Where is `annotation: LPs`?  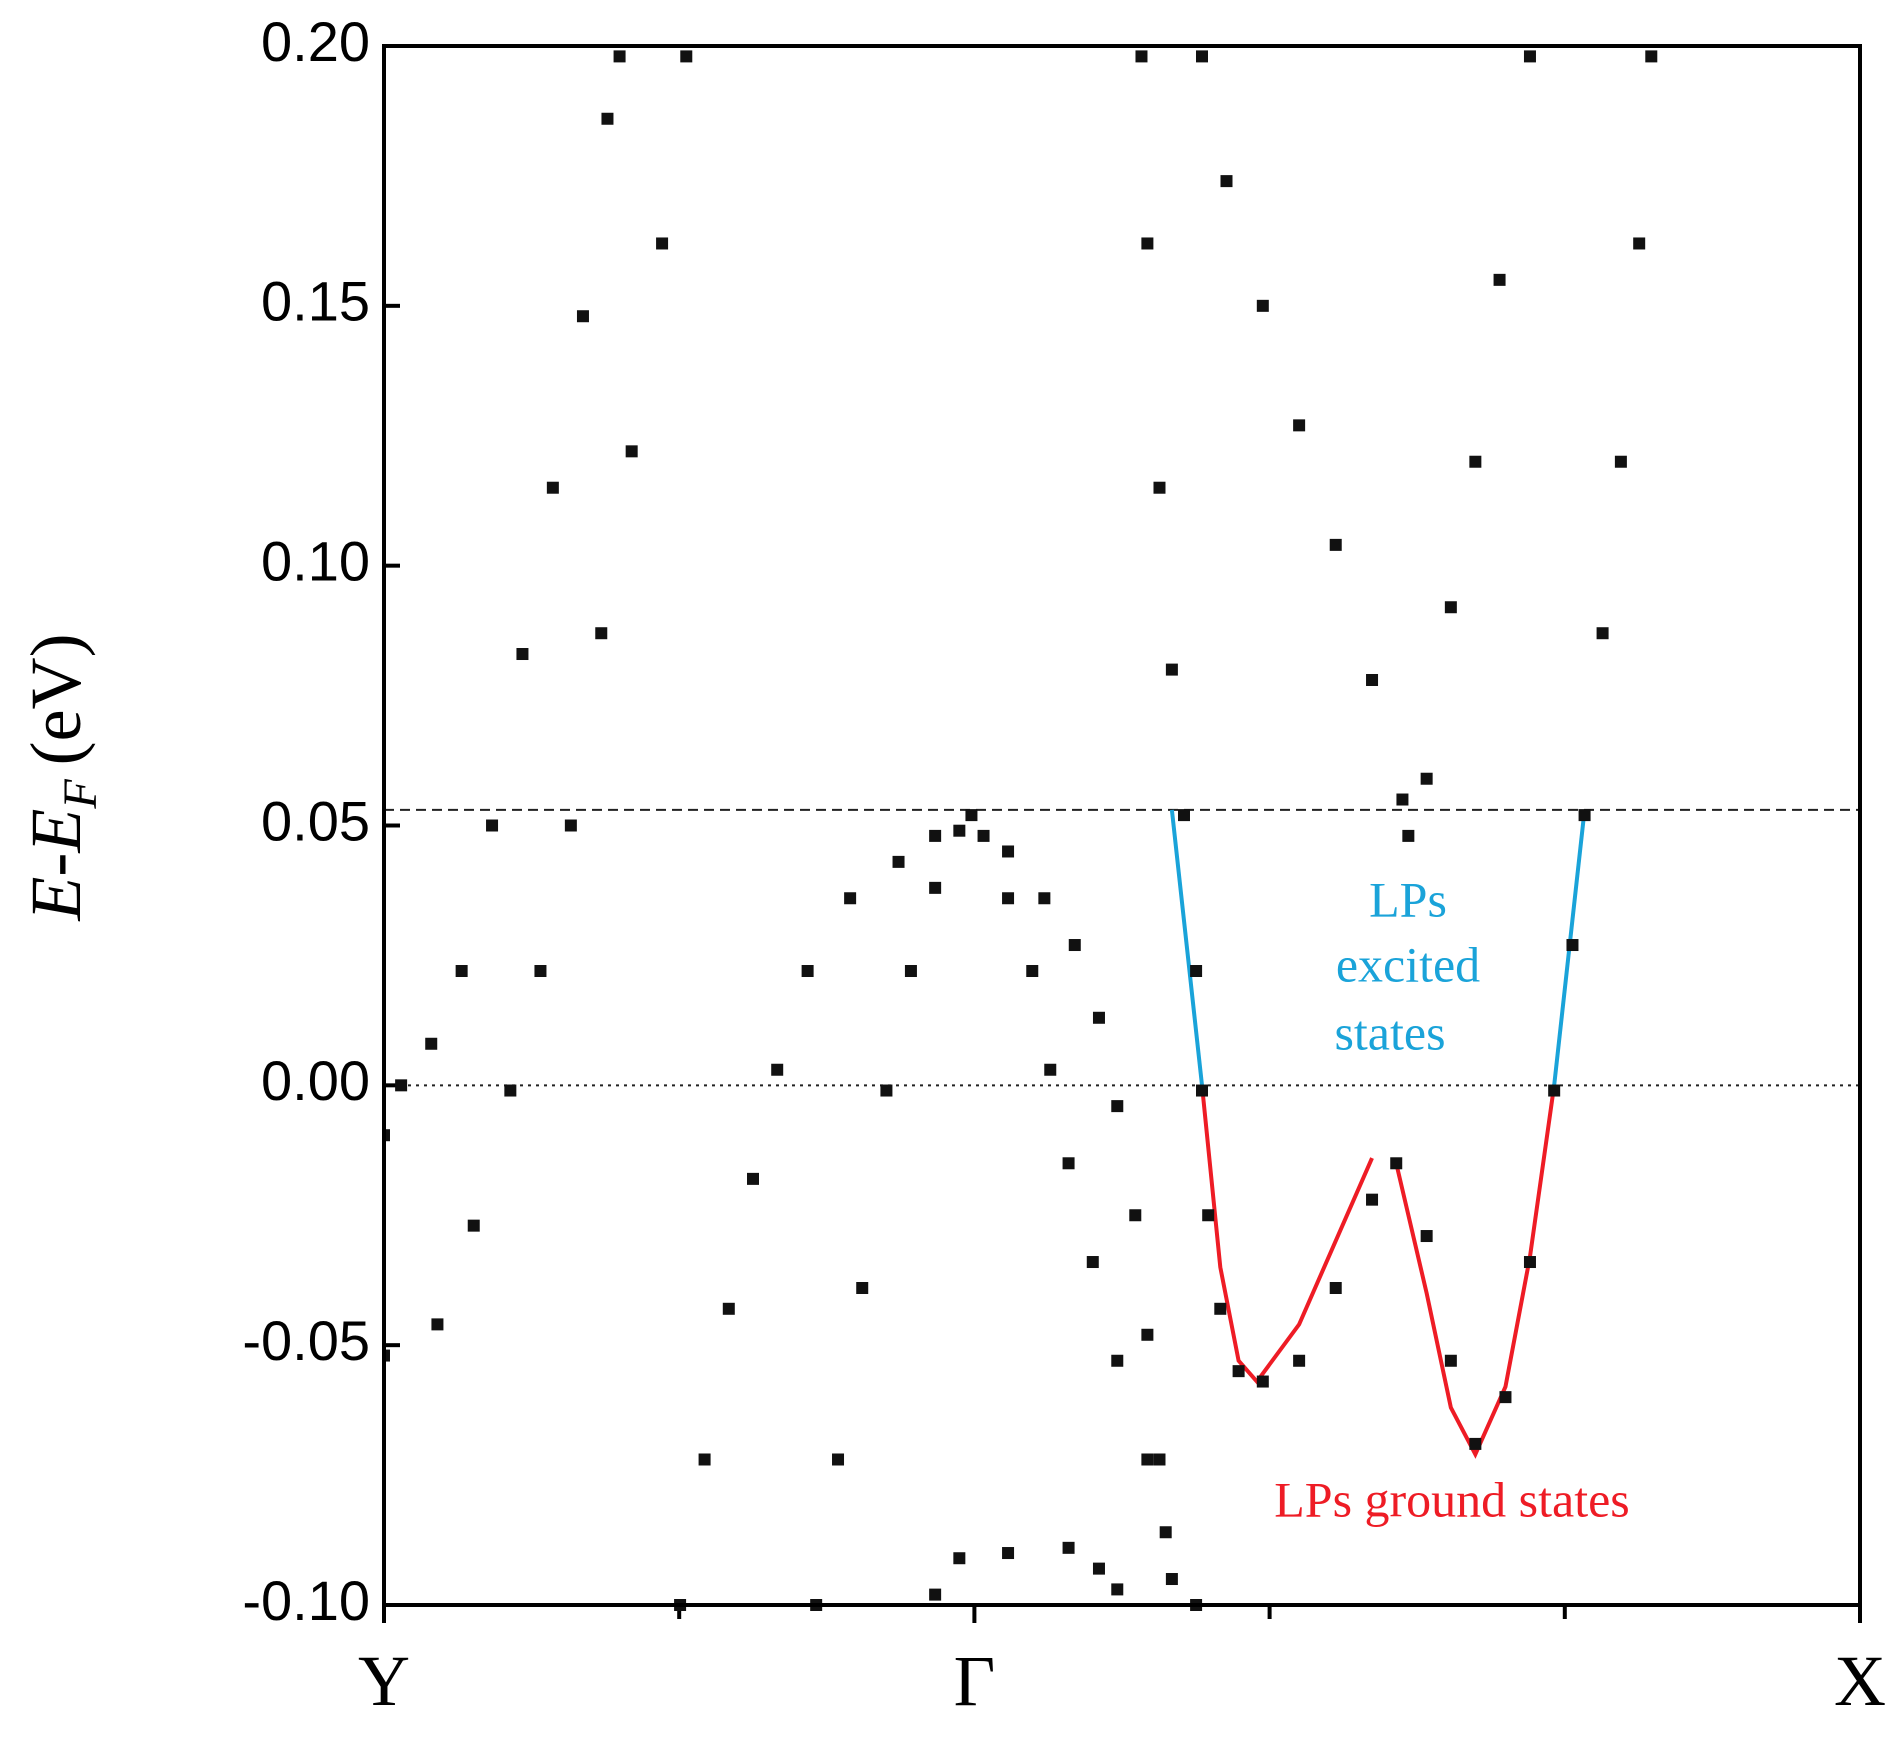
annotation: LPs is located at coordinates (1408, 899).